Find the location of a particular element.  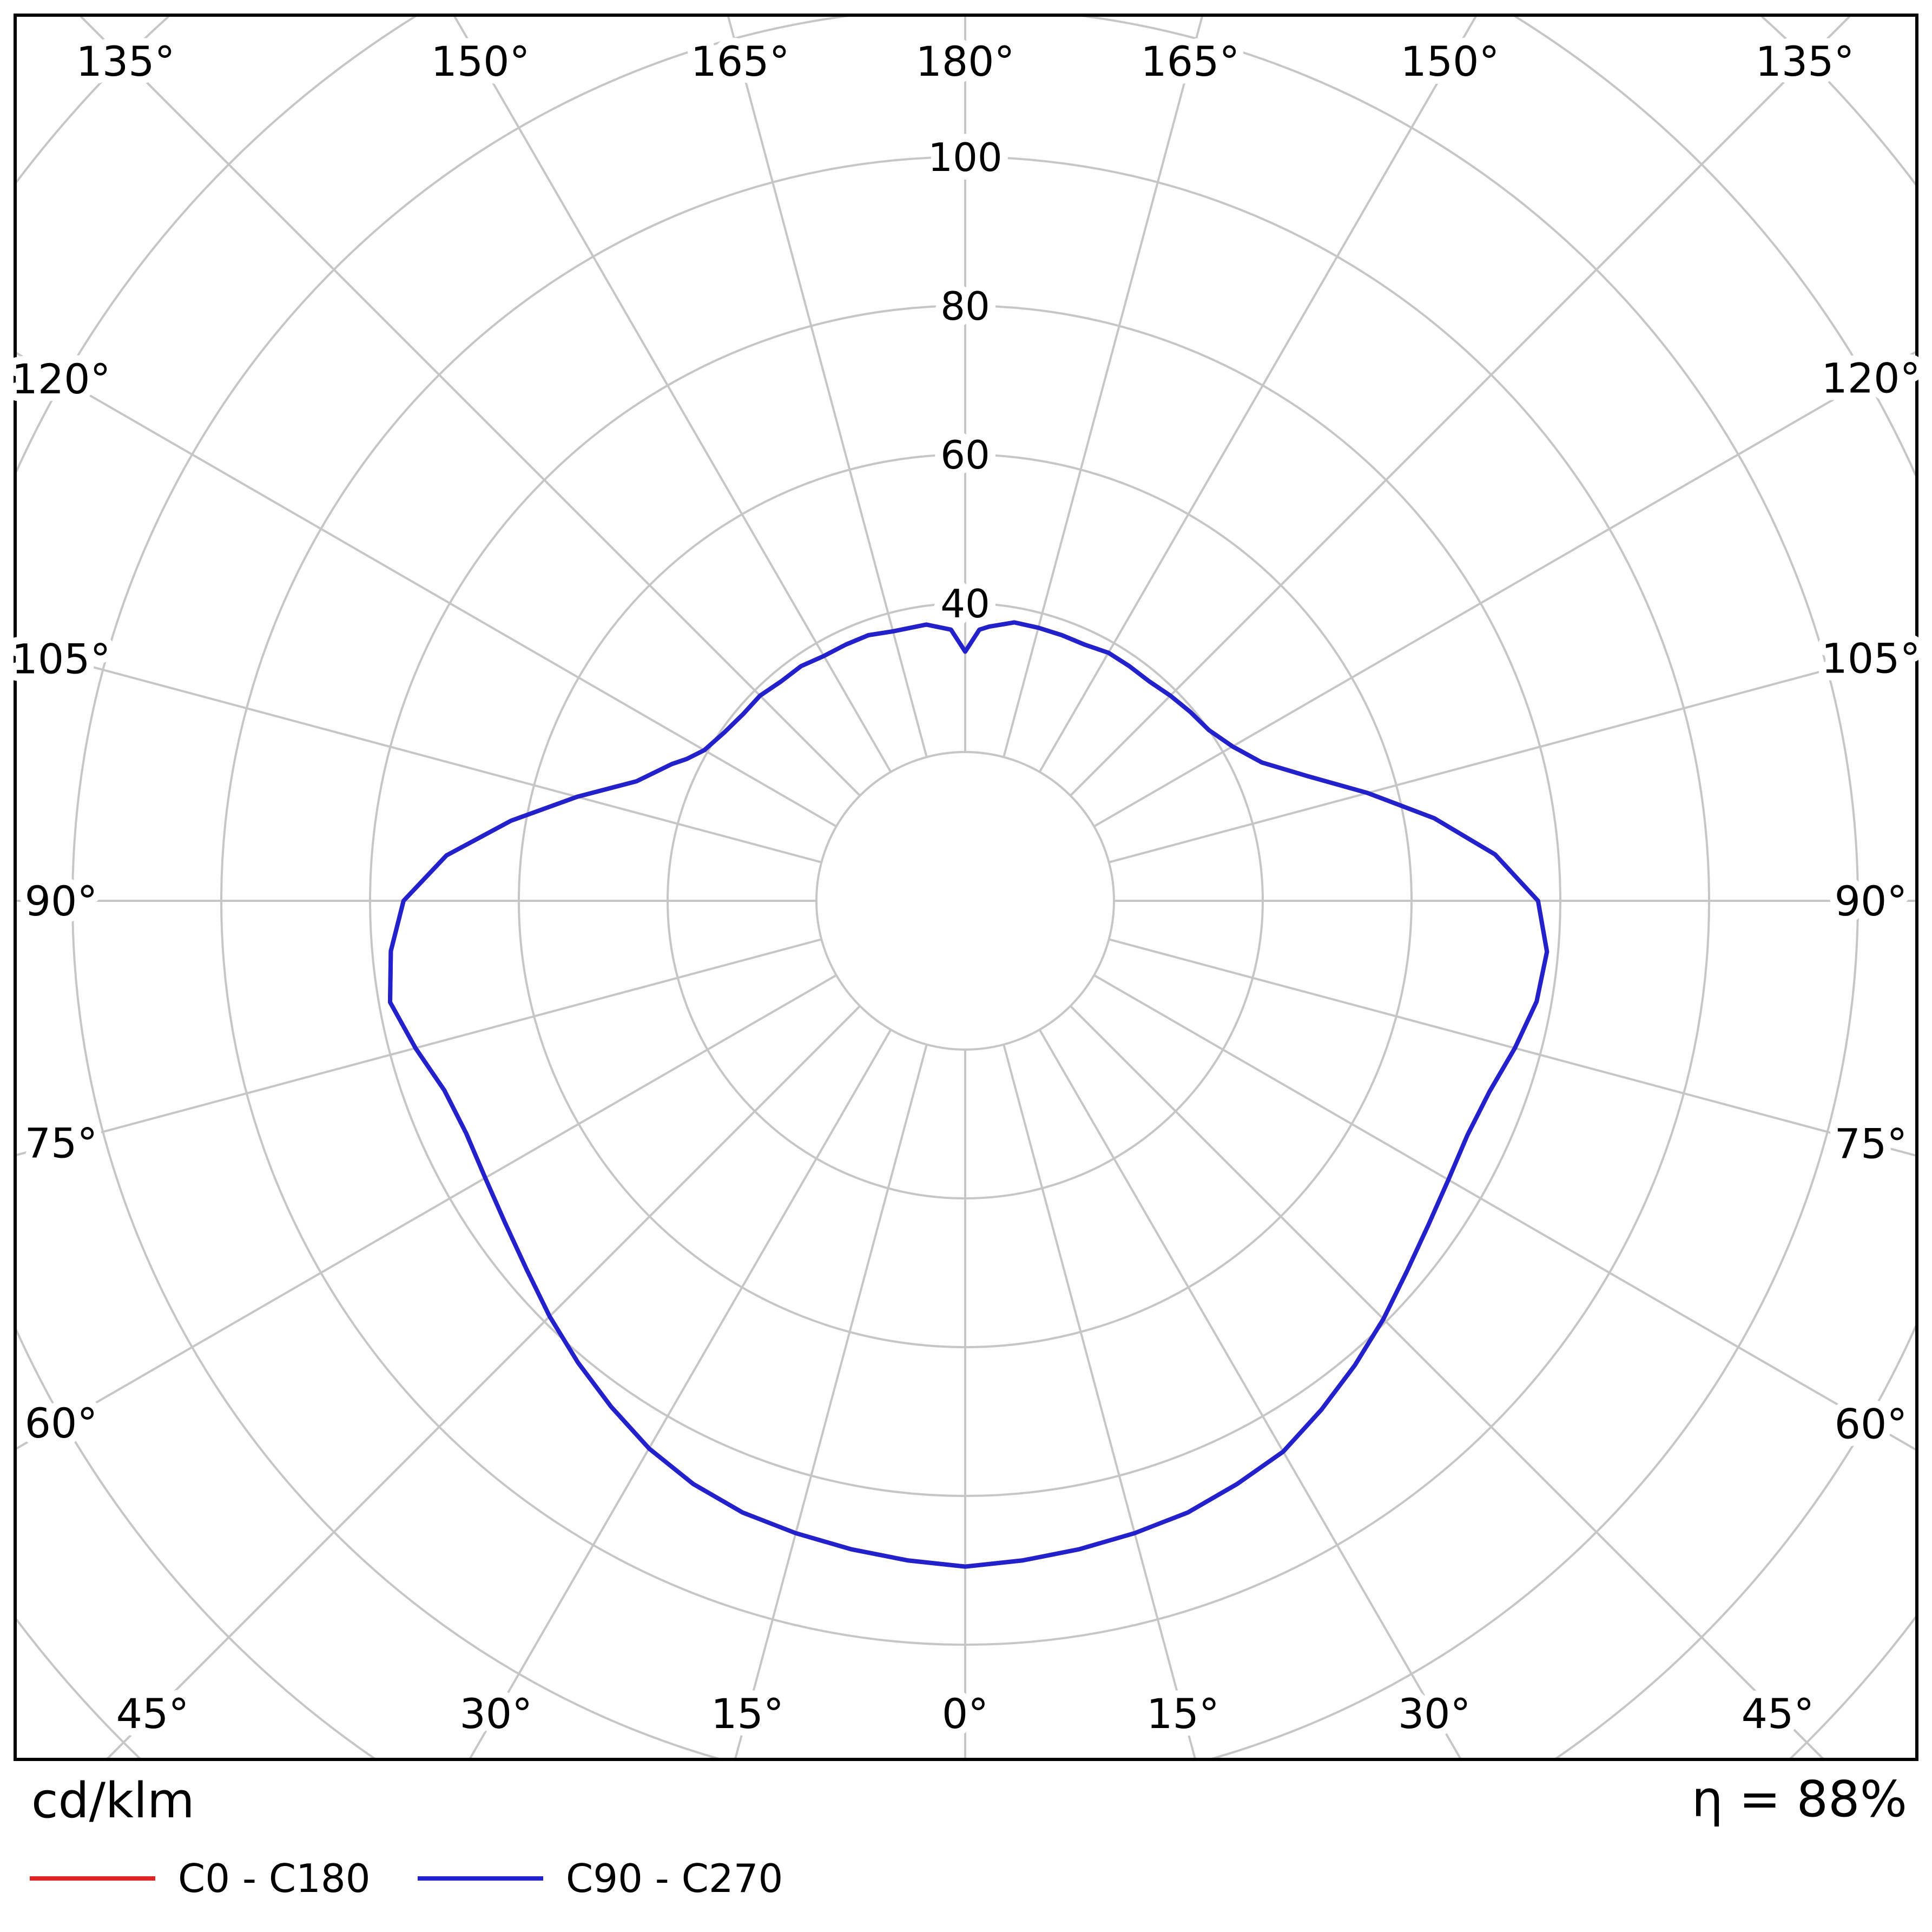

efficiency-label: η = 88% is located at coordinates (1799, 1799).